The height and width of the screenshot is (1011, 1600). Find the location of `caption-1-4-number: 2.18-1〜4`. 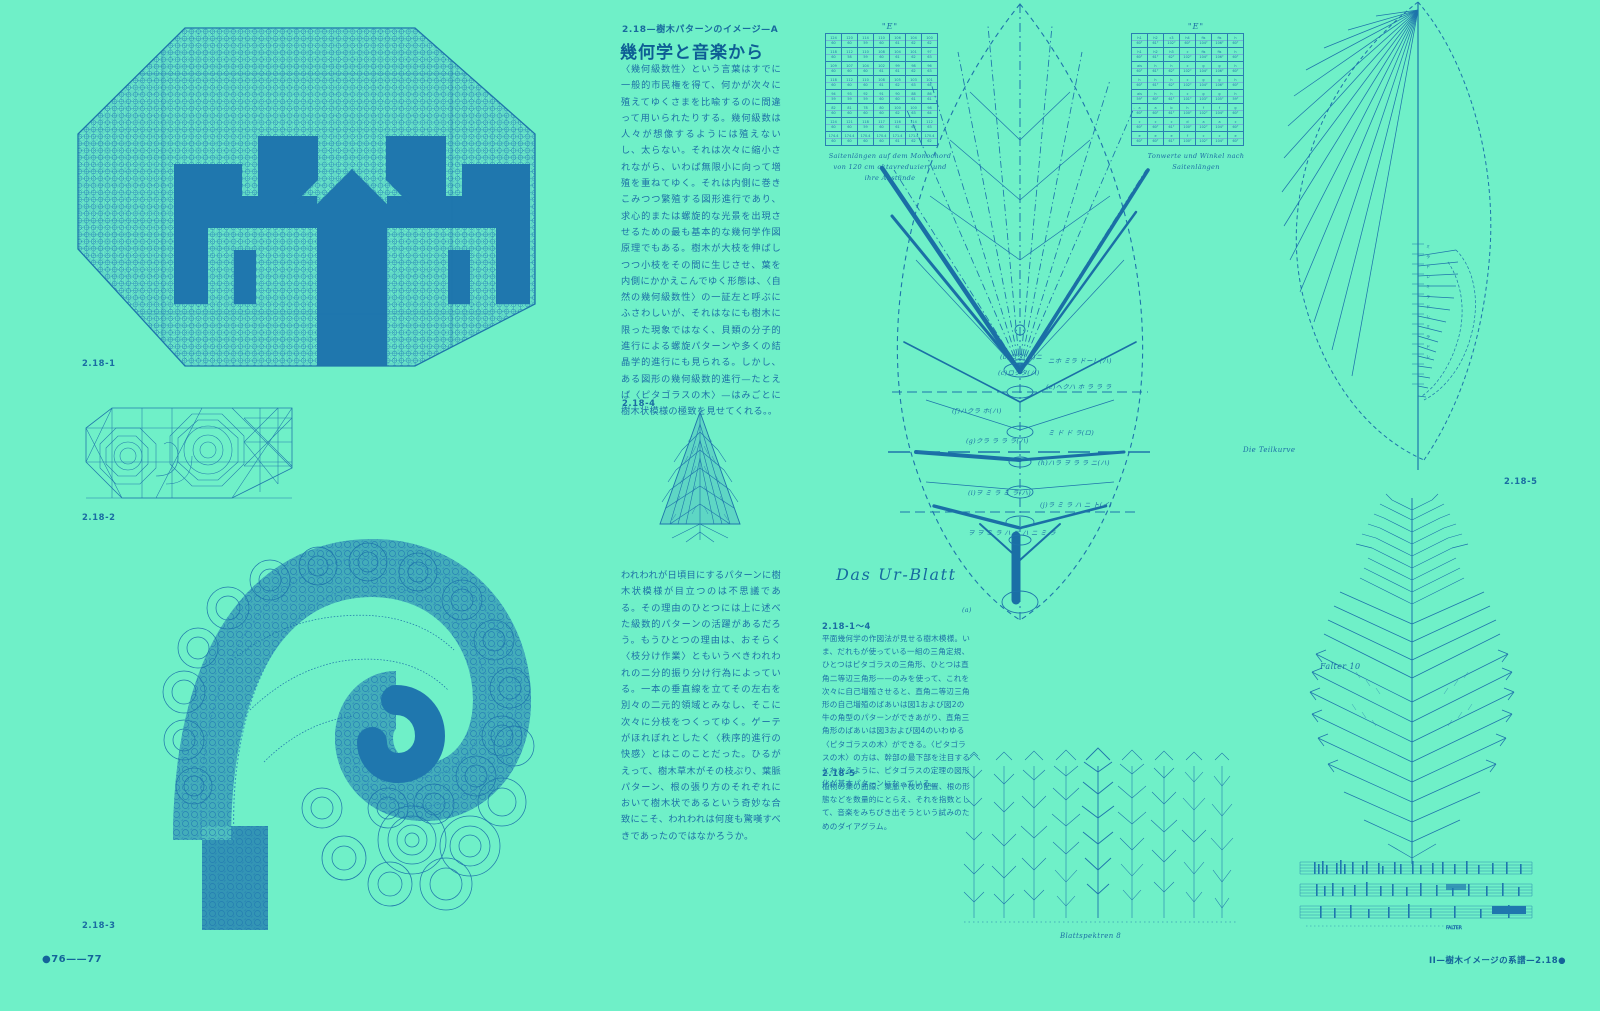

caption-1-4-number: 2.18-1〜4 is located at coordinates (846, 626).